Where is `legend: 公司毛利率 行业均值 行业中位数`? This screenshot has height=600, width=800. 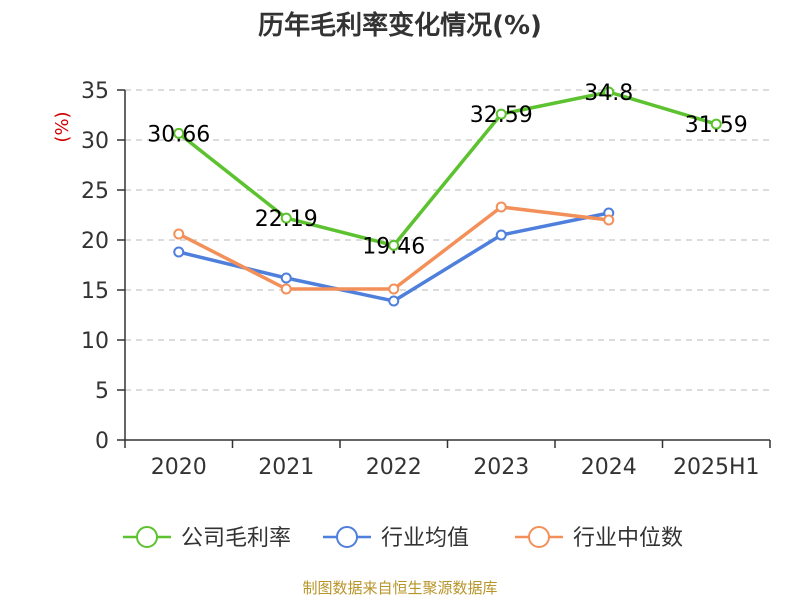
legend: 公司毛利率 行业均值 行业中位数 is located at coordinates (403, 538).